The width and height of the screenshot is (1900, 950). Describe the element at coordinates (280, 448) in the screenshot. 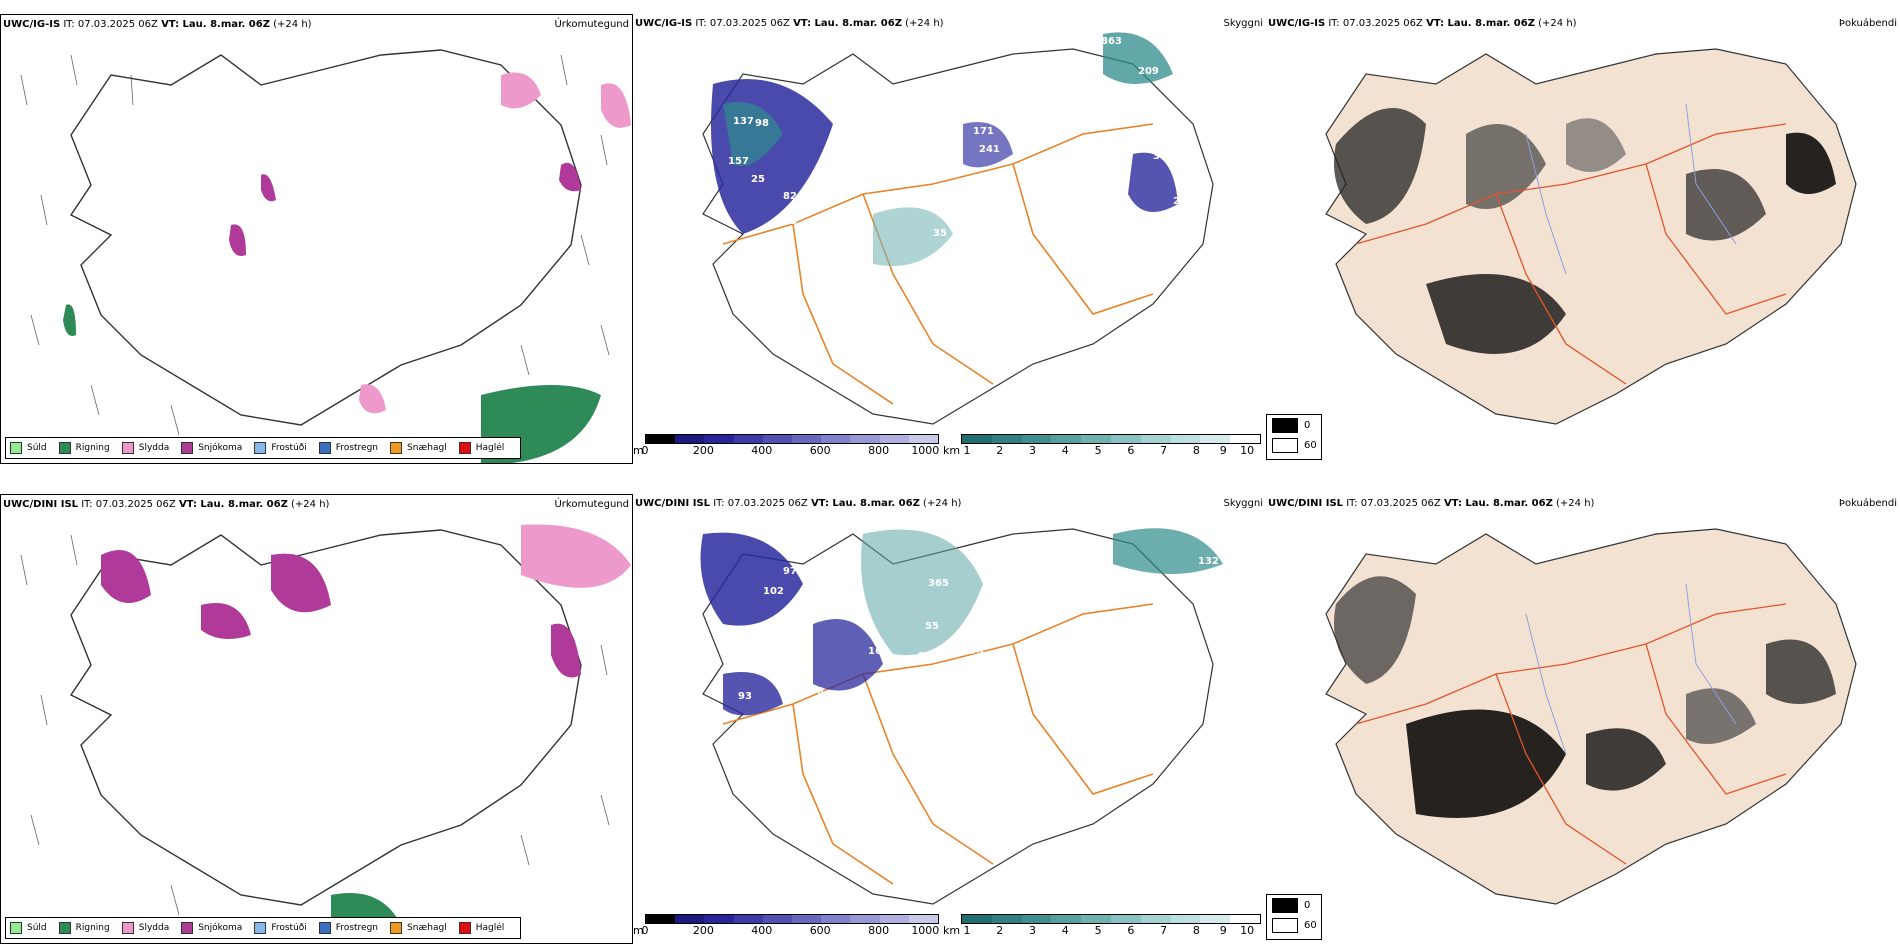

I see `legend-item-frostudi: Frostúði` at that location.